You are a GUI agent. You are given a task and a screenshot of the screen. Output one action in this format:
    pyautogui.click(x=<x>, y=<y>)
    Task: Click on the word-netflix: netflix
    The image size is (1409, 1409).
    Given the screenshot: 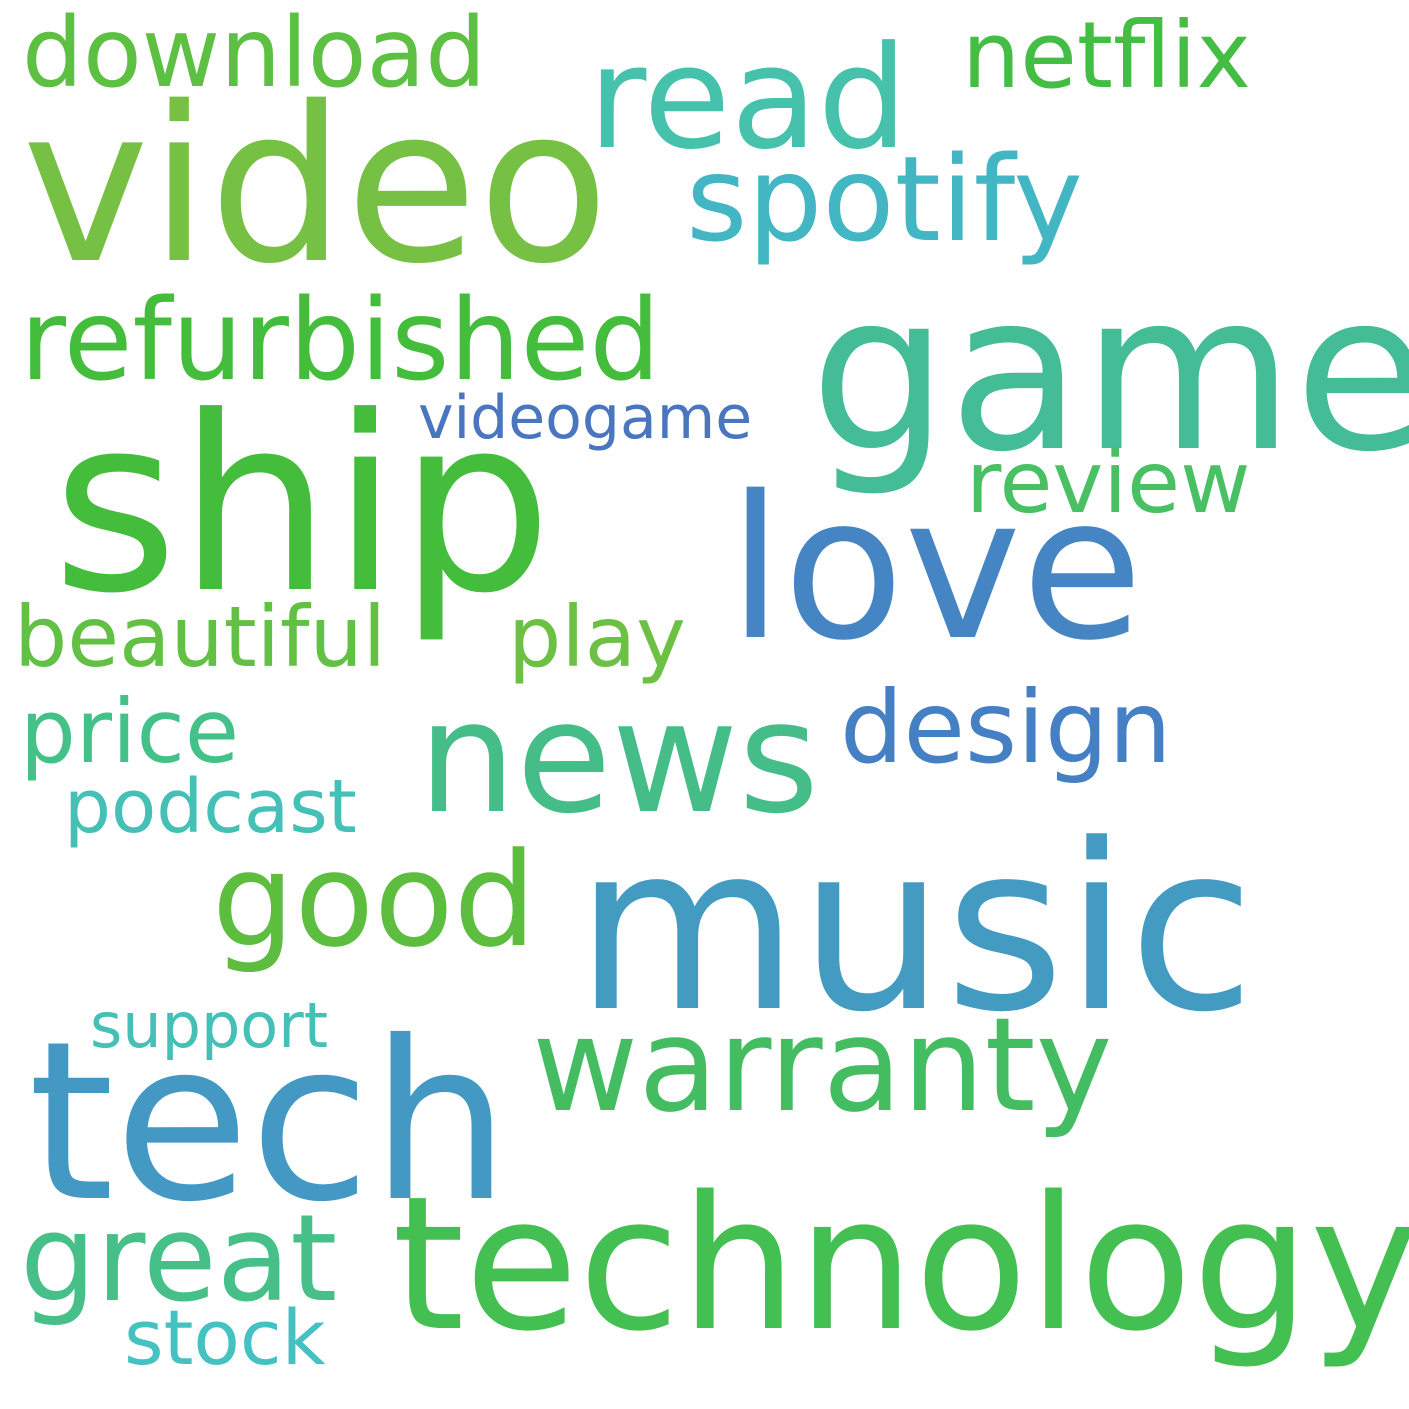 What is the action you would take?
    pyautogui.click(x=1106, y=55)
    